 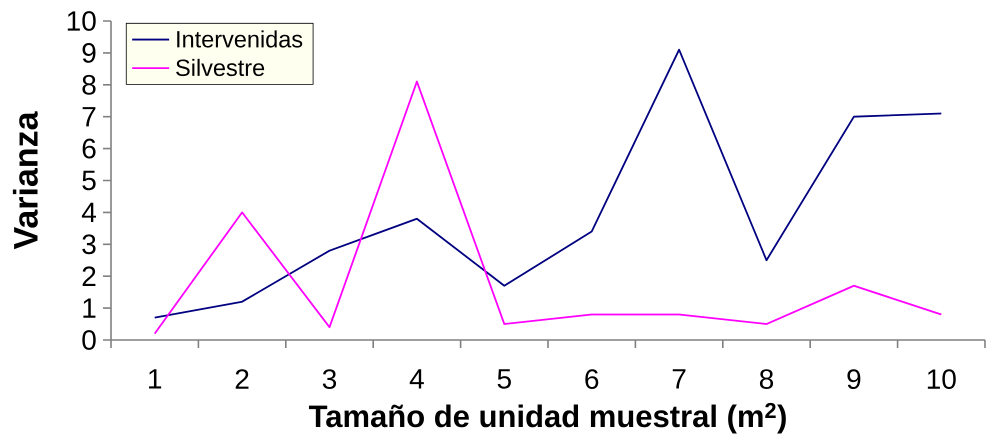 What do you see at coordinates (89, 244) in the screenshot?
I see `y-tick-label: 3` at bounding box center [89, 244].